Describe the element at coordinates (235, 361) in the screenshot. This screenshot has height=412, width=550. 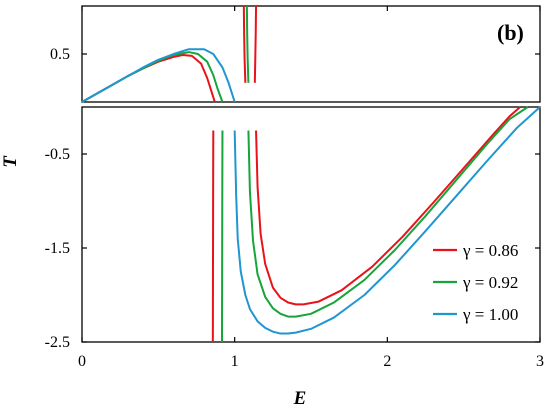
I see `x-tick-label: 1` at that location.